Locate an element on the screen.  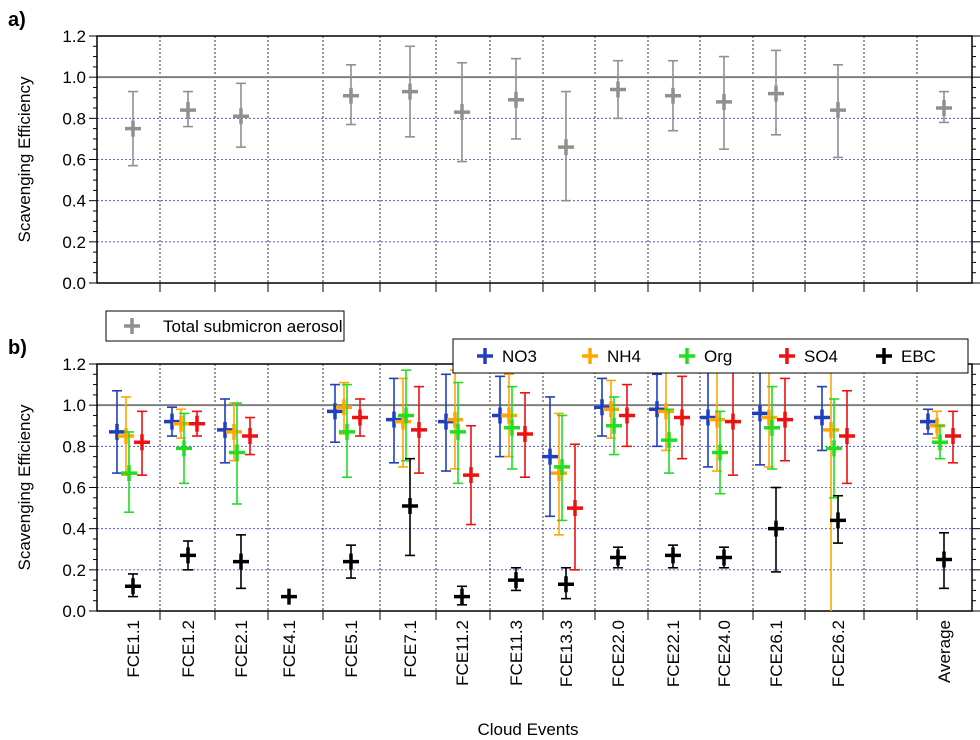
category-label: FCE5.1 is located at coordinates (351, 649).